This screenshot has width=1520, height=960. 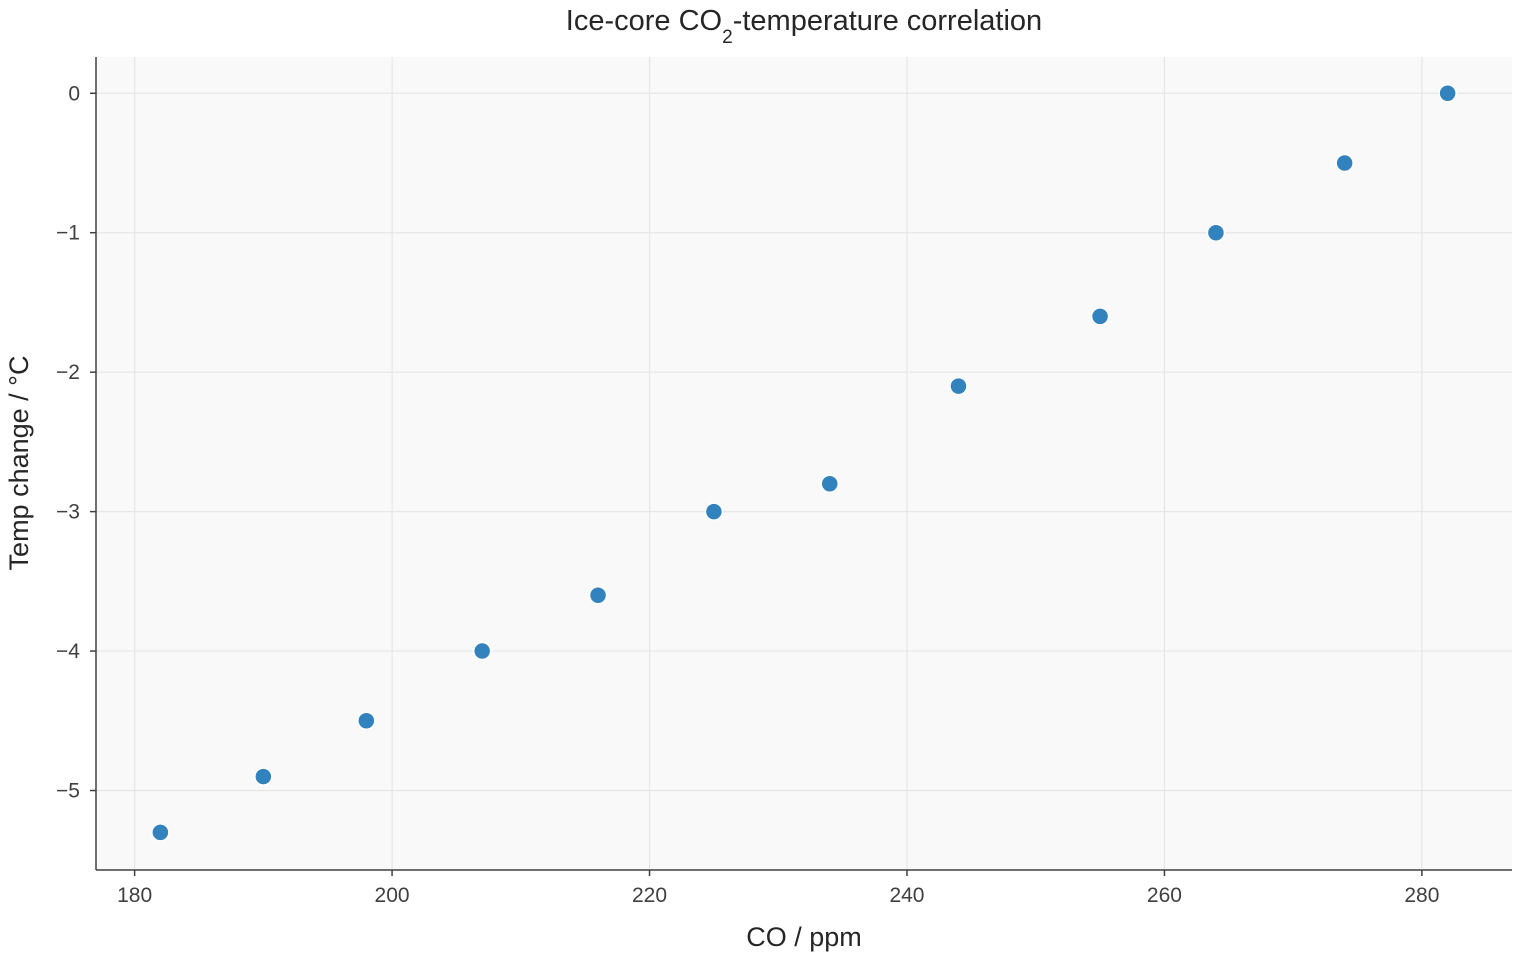 I want to click on x-tick-label: 260, so click(x=1164, y=895).